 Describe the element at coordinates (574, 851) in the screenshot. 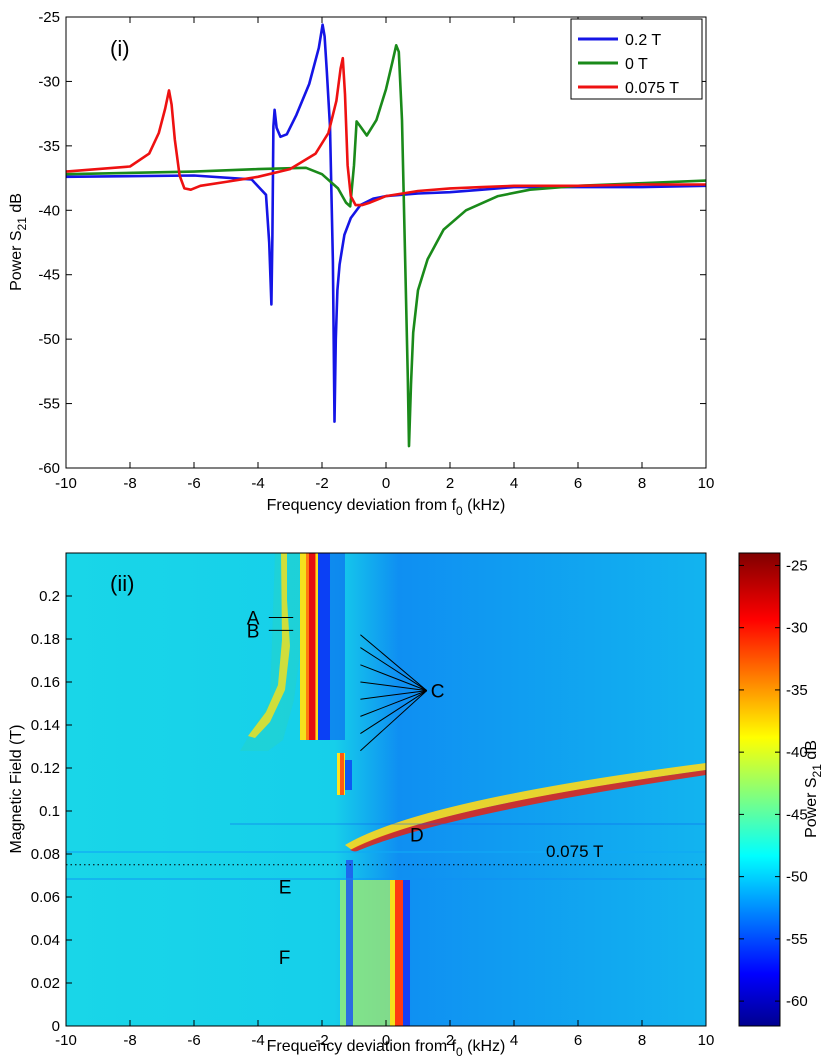

I see `dotted-line-label: 0.075 T` at that location.